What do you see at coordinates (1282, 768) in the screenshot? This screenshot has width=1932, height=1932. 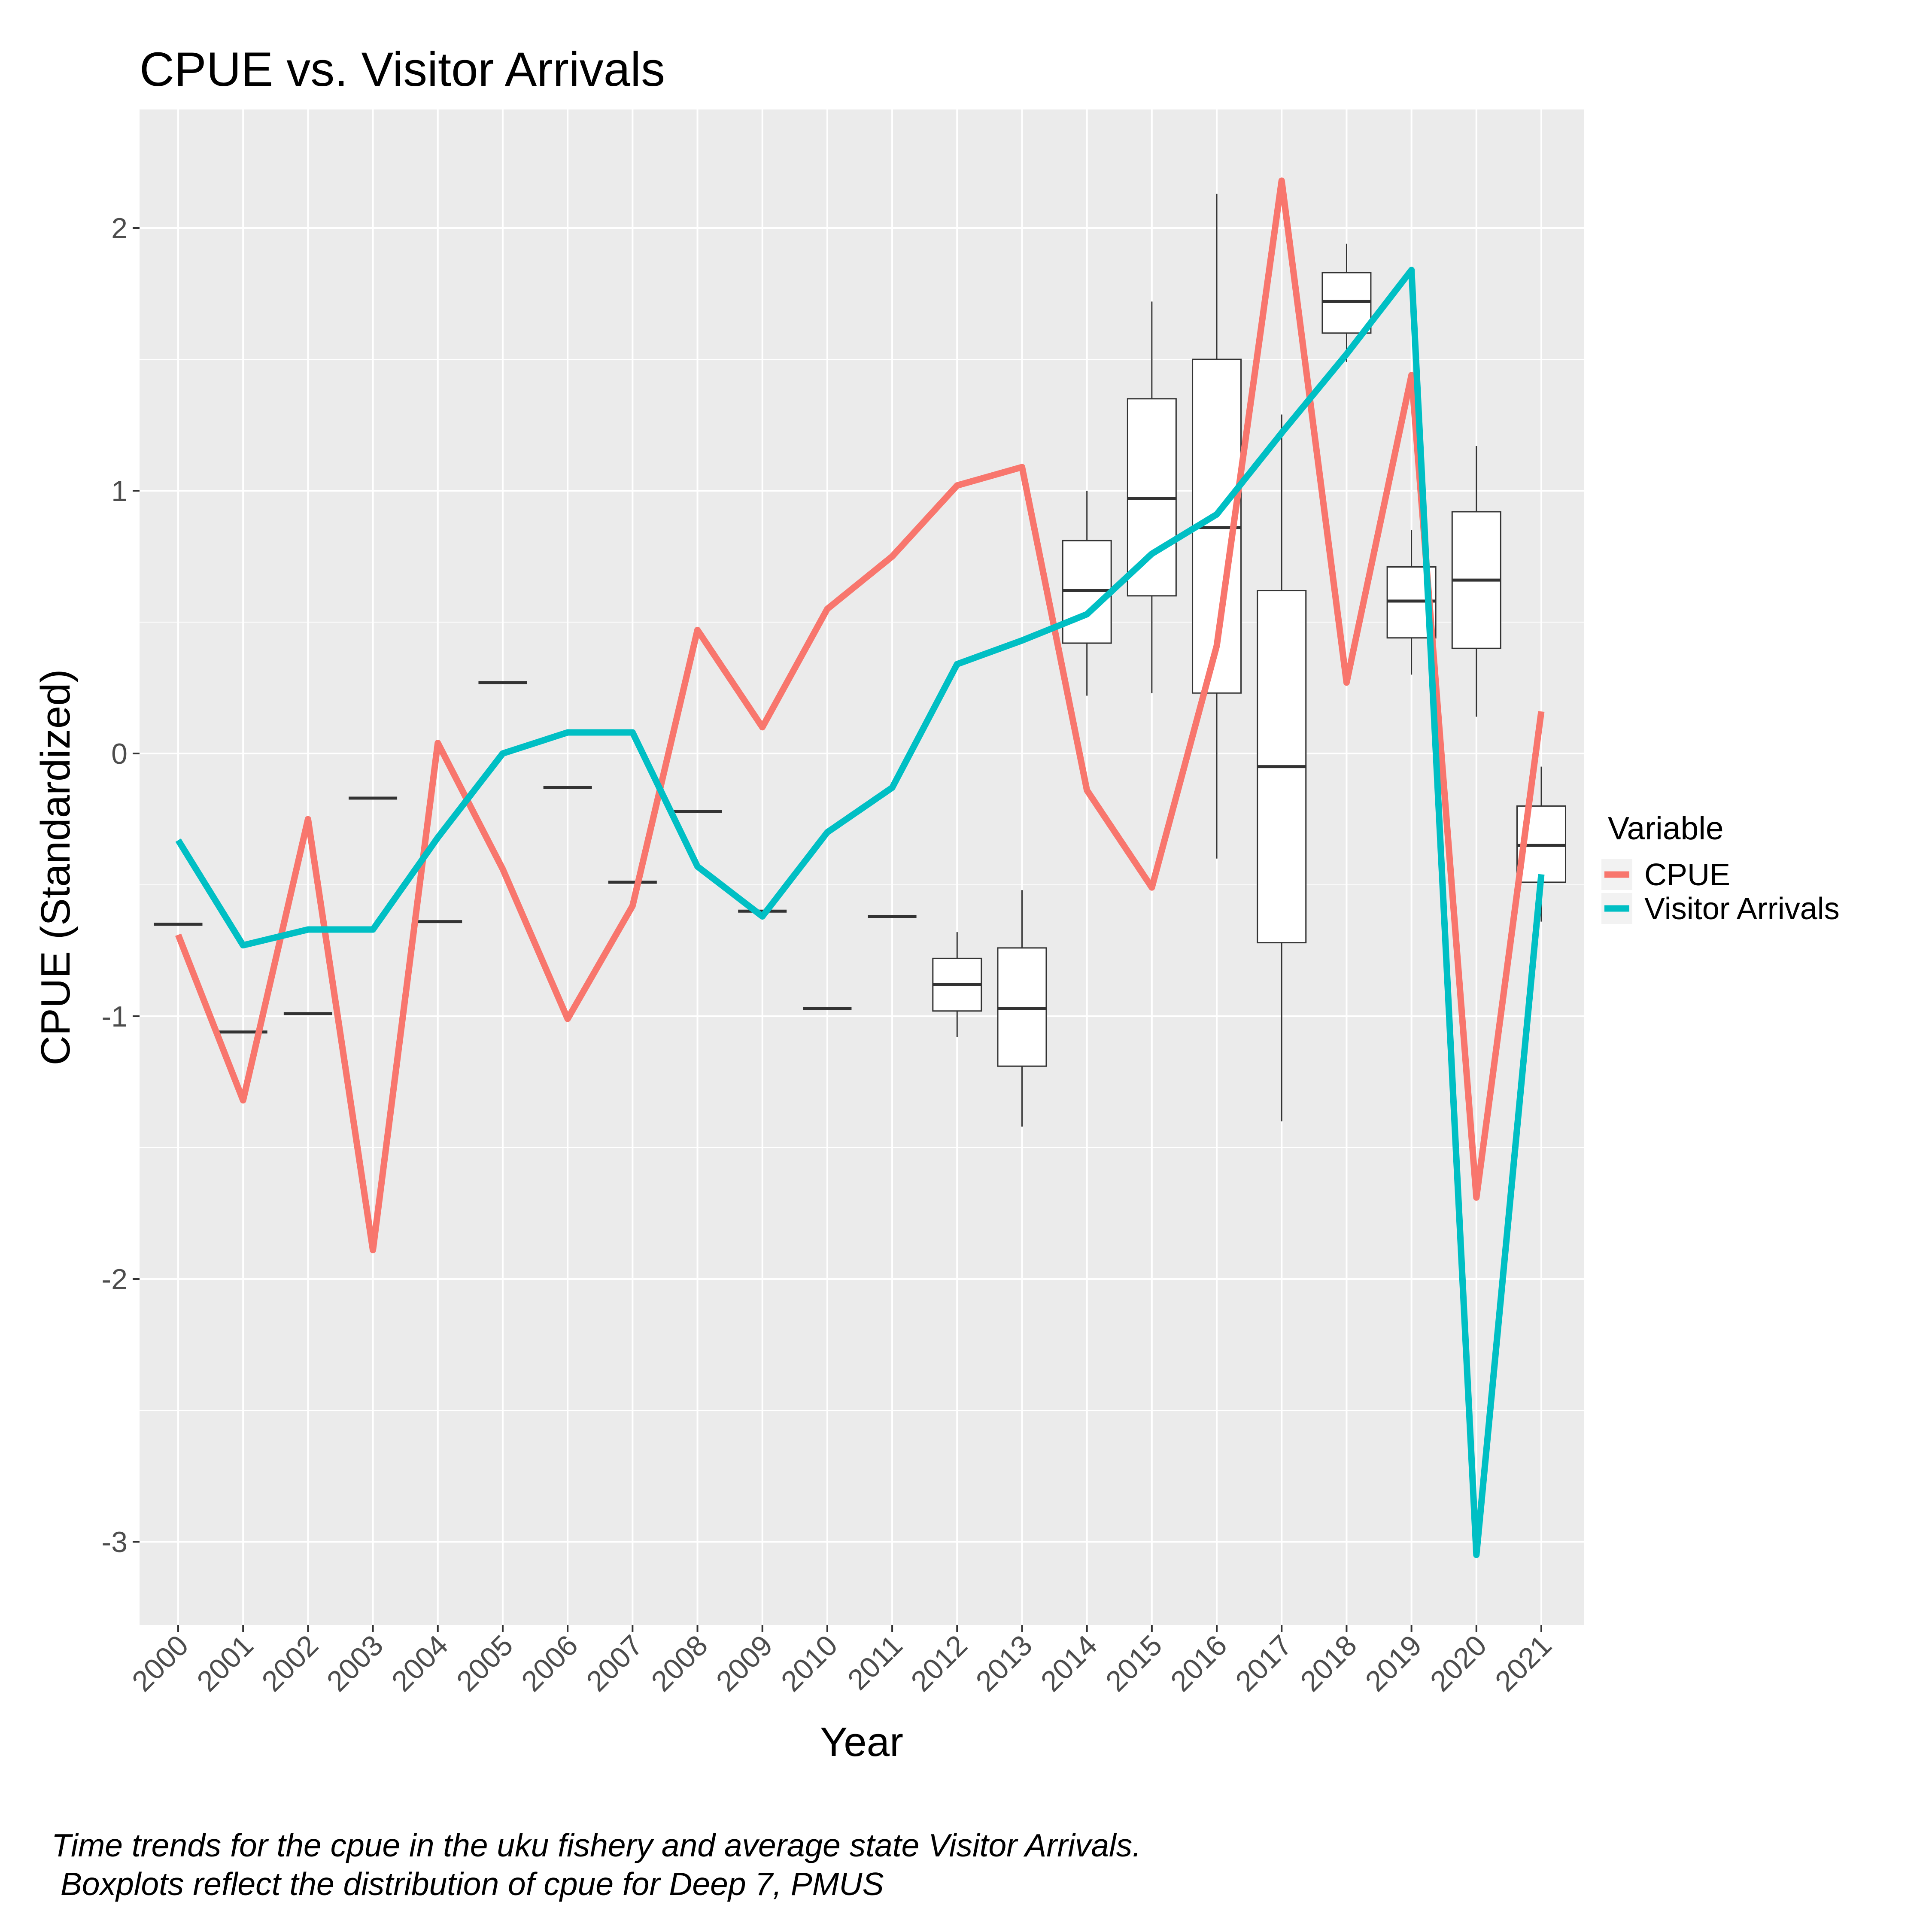 I see `boxplot-2017` at bounding box center [1282, 768].